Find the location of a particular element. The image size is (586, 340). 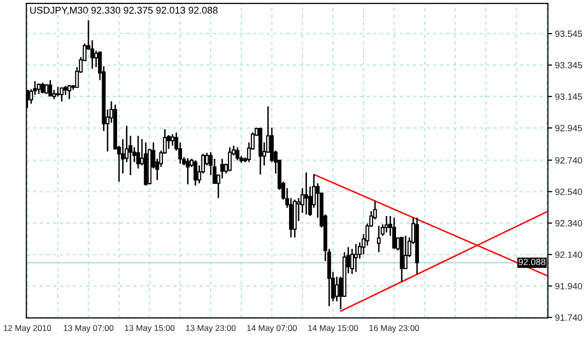

y-tick-label: 92.540 is located at coordinates (568, 191).